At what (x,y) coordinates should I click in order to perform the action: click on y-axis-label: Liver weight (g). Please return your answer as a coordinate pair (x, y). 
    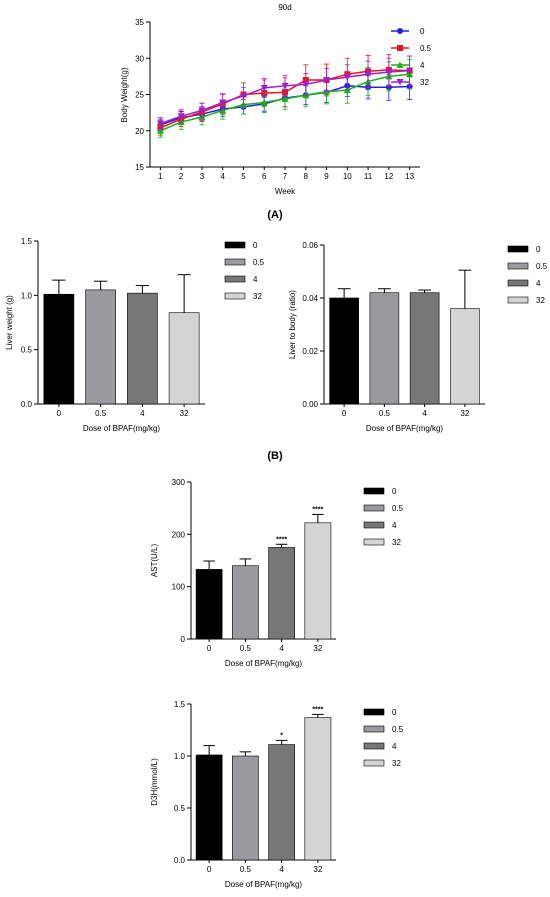
    Looking at the image, I should click on (9, 322).